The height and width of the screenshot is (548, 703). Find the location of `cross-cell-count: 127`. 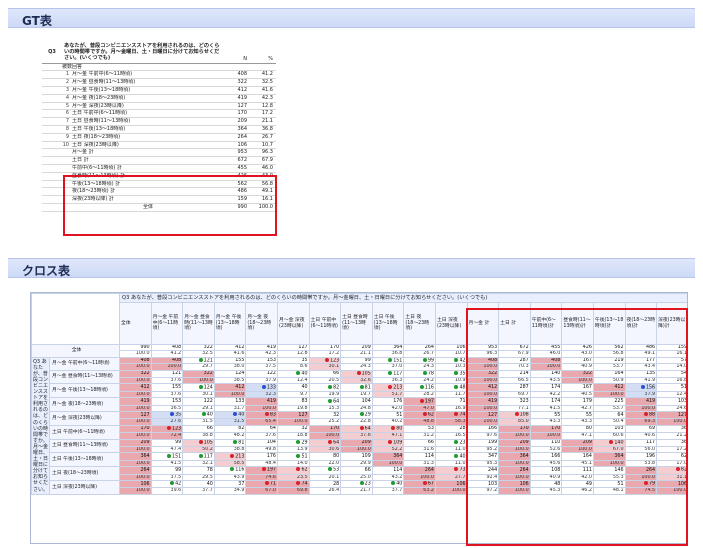

cross-cell-count: 127 is located at coordinates (135, 415).